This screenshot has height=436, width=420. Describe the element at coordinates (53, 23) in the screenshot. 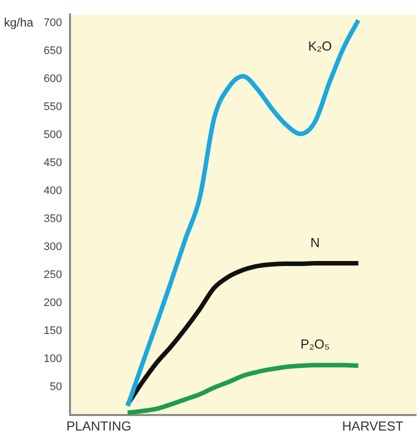

I see `y-tick-label: 700` at that location.